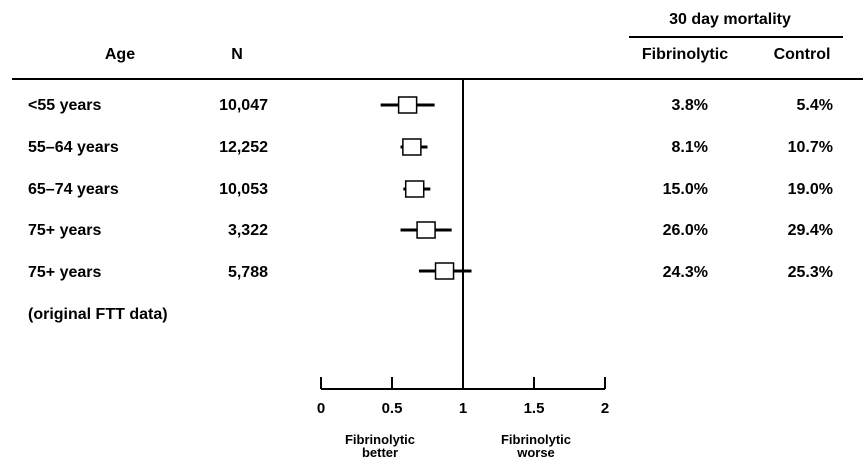  I want to click on row-n: 3,322, so click(247, 230).